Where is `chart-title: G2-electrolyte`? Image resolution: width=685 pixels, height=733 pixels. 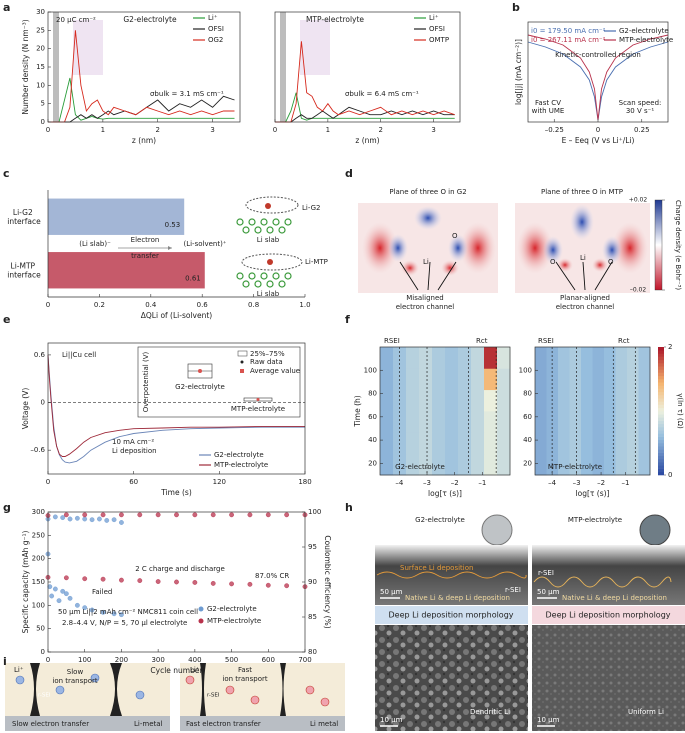 chart-title: G2-electrolyte is located at coordinates (150, 19).